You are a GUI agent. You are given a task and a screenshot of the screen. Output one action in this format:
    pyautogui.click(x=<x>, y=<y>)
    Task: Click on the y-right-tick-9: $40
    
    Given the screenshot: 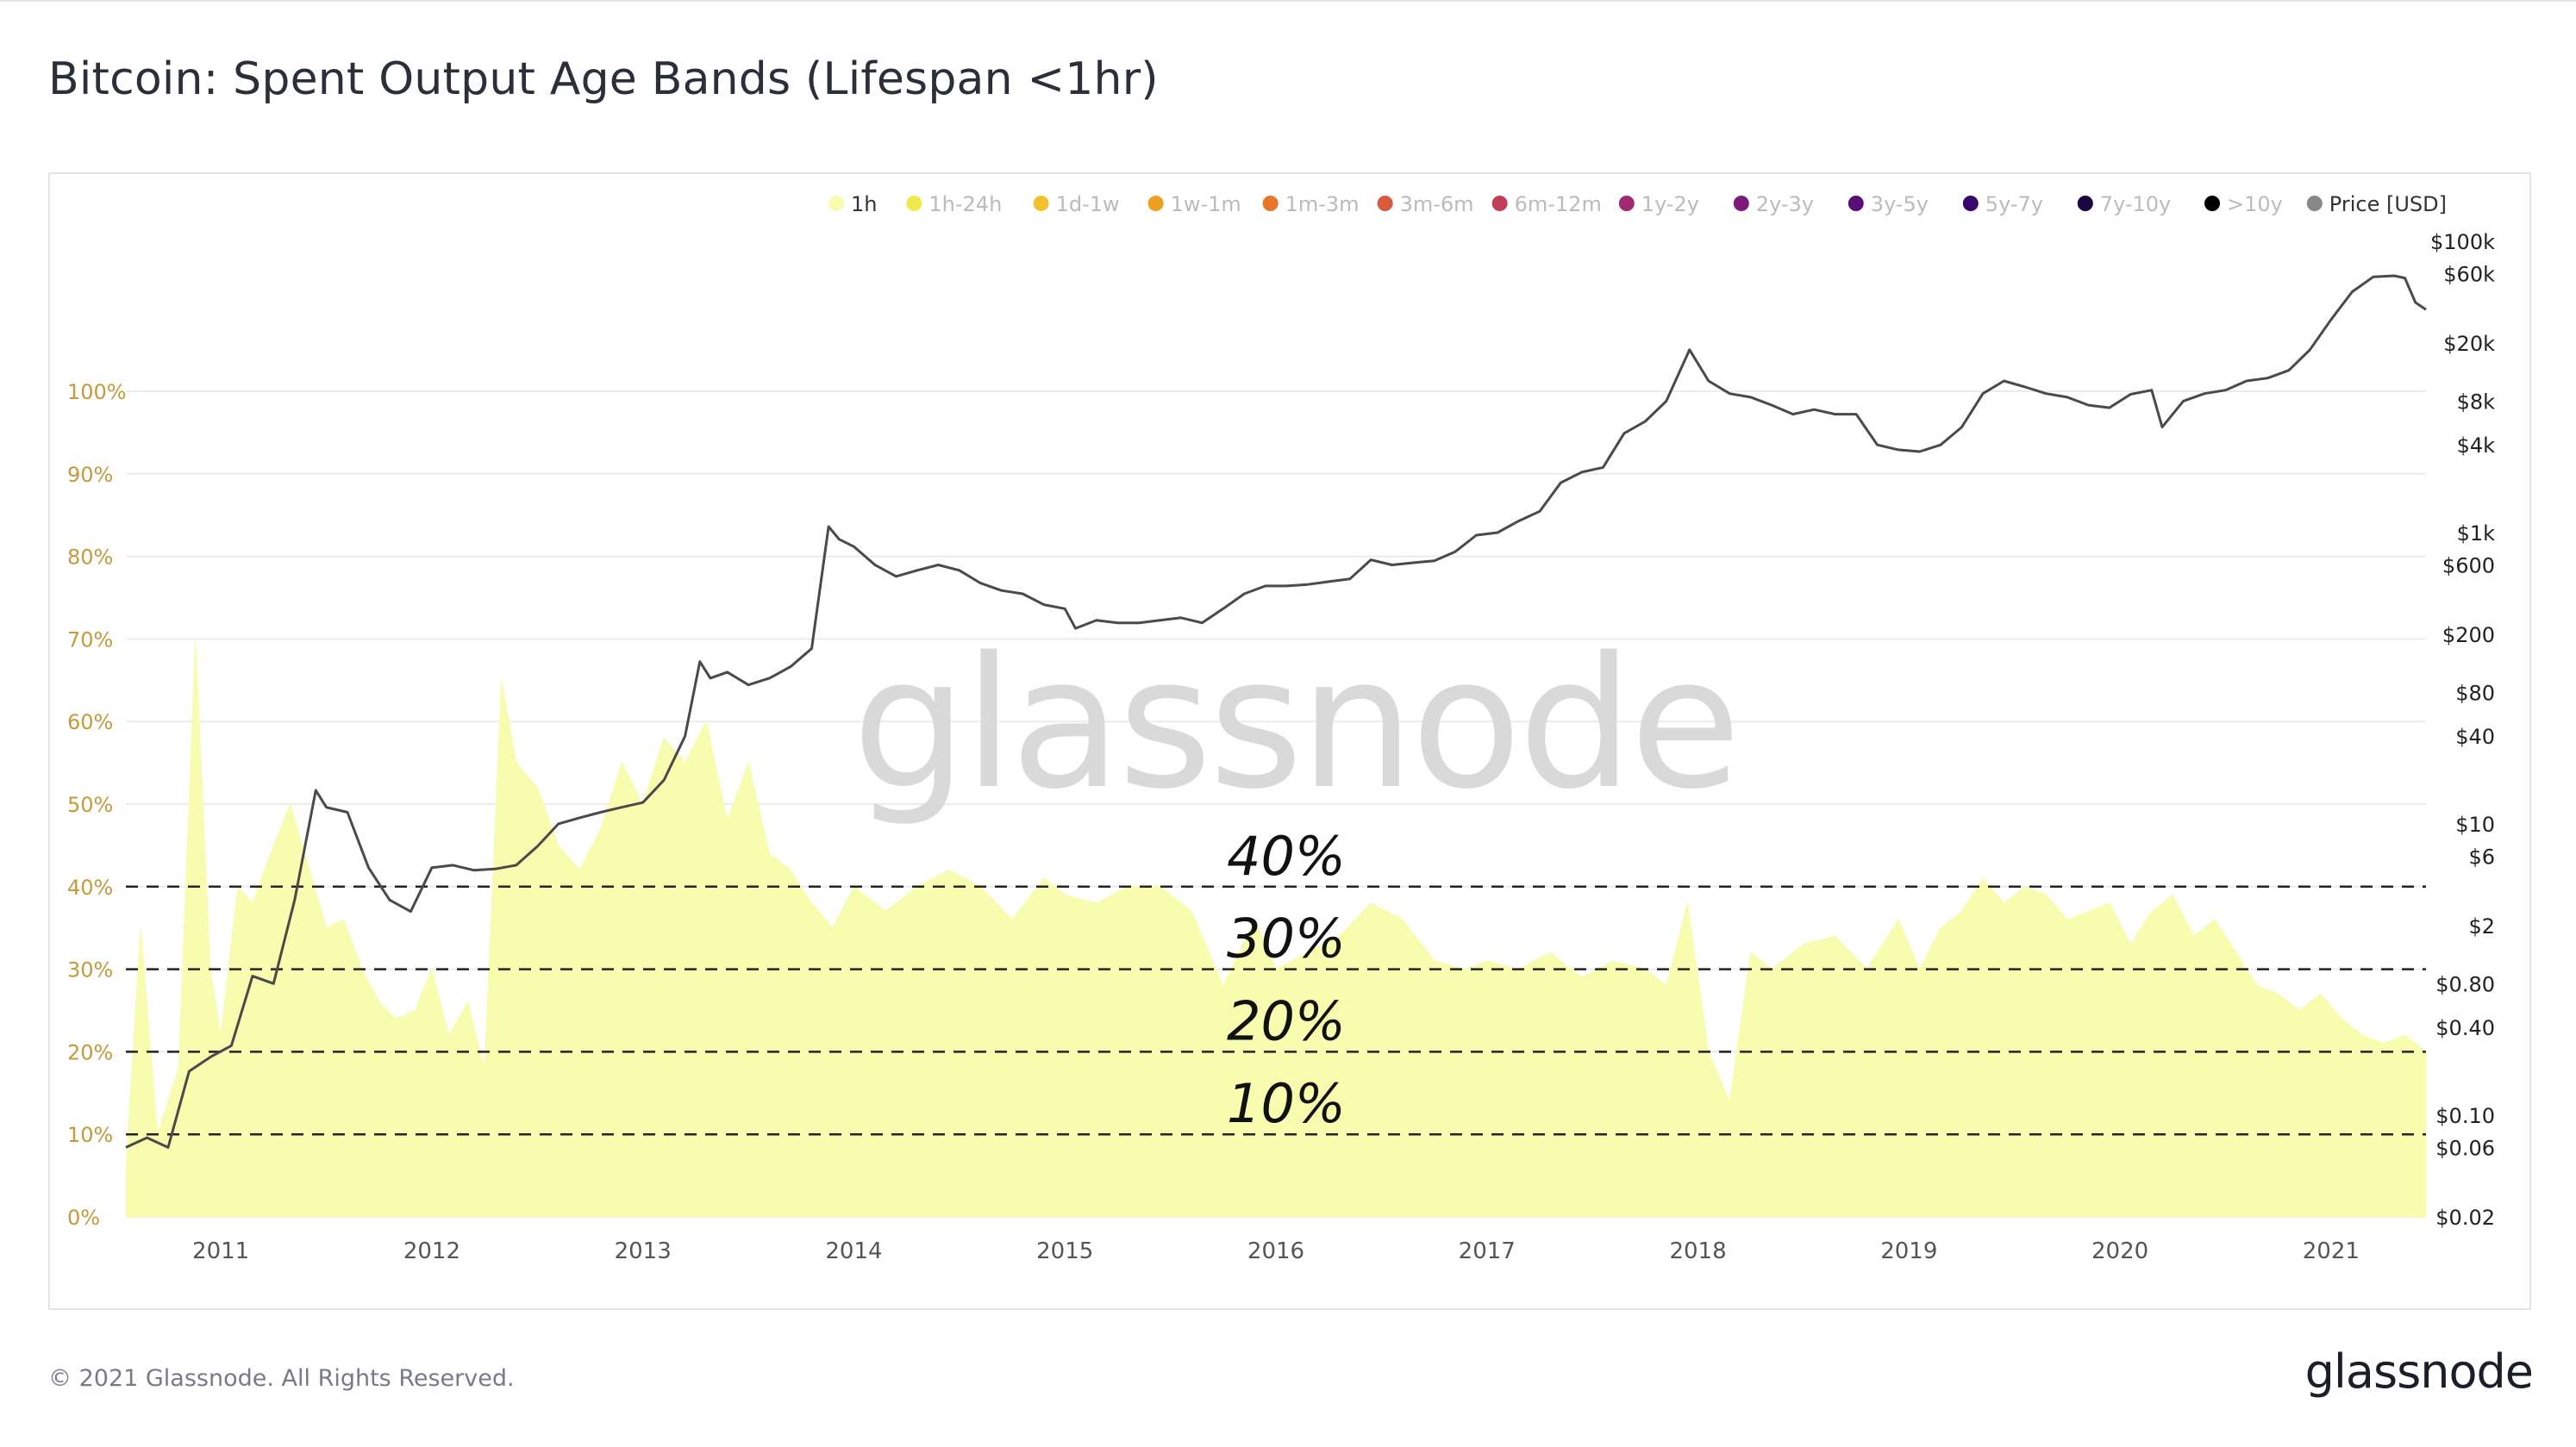 What is the action you would take?
    pyautogui.click(x=2475, y=737)
    